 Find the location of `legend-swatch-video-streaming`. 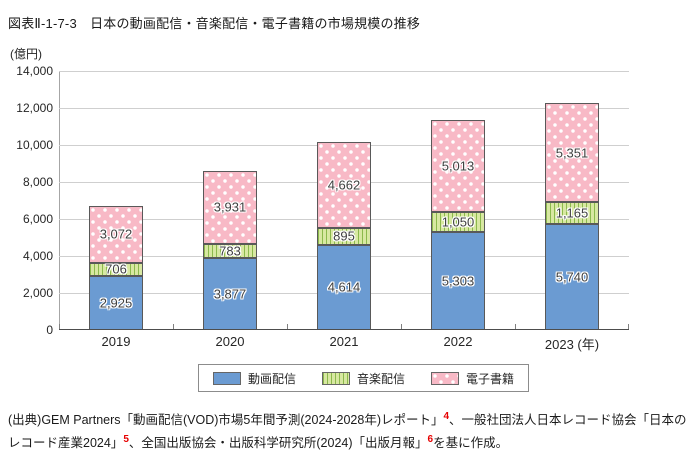

legend-swatch-video-streaming is located at coordinates (227, 378).